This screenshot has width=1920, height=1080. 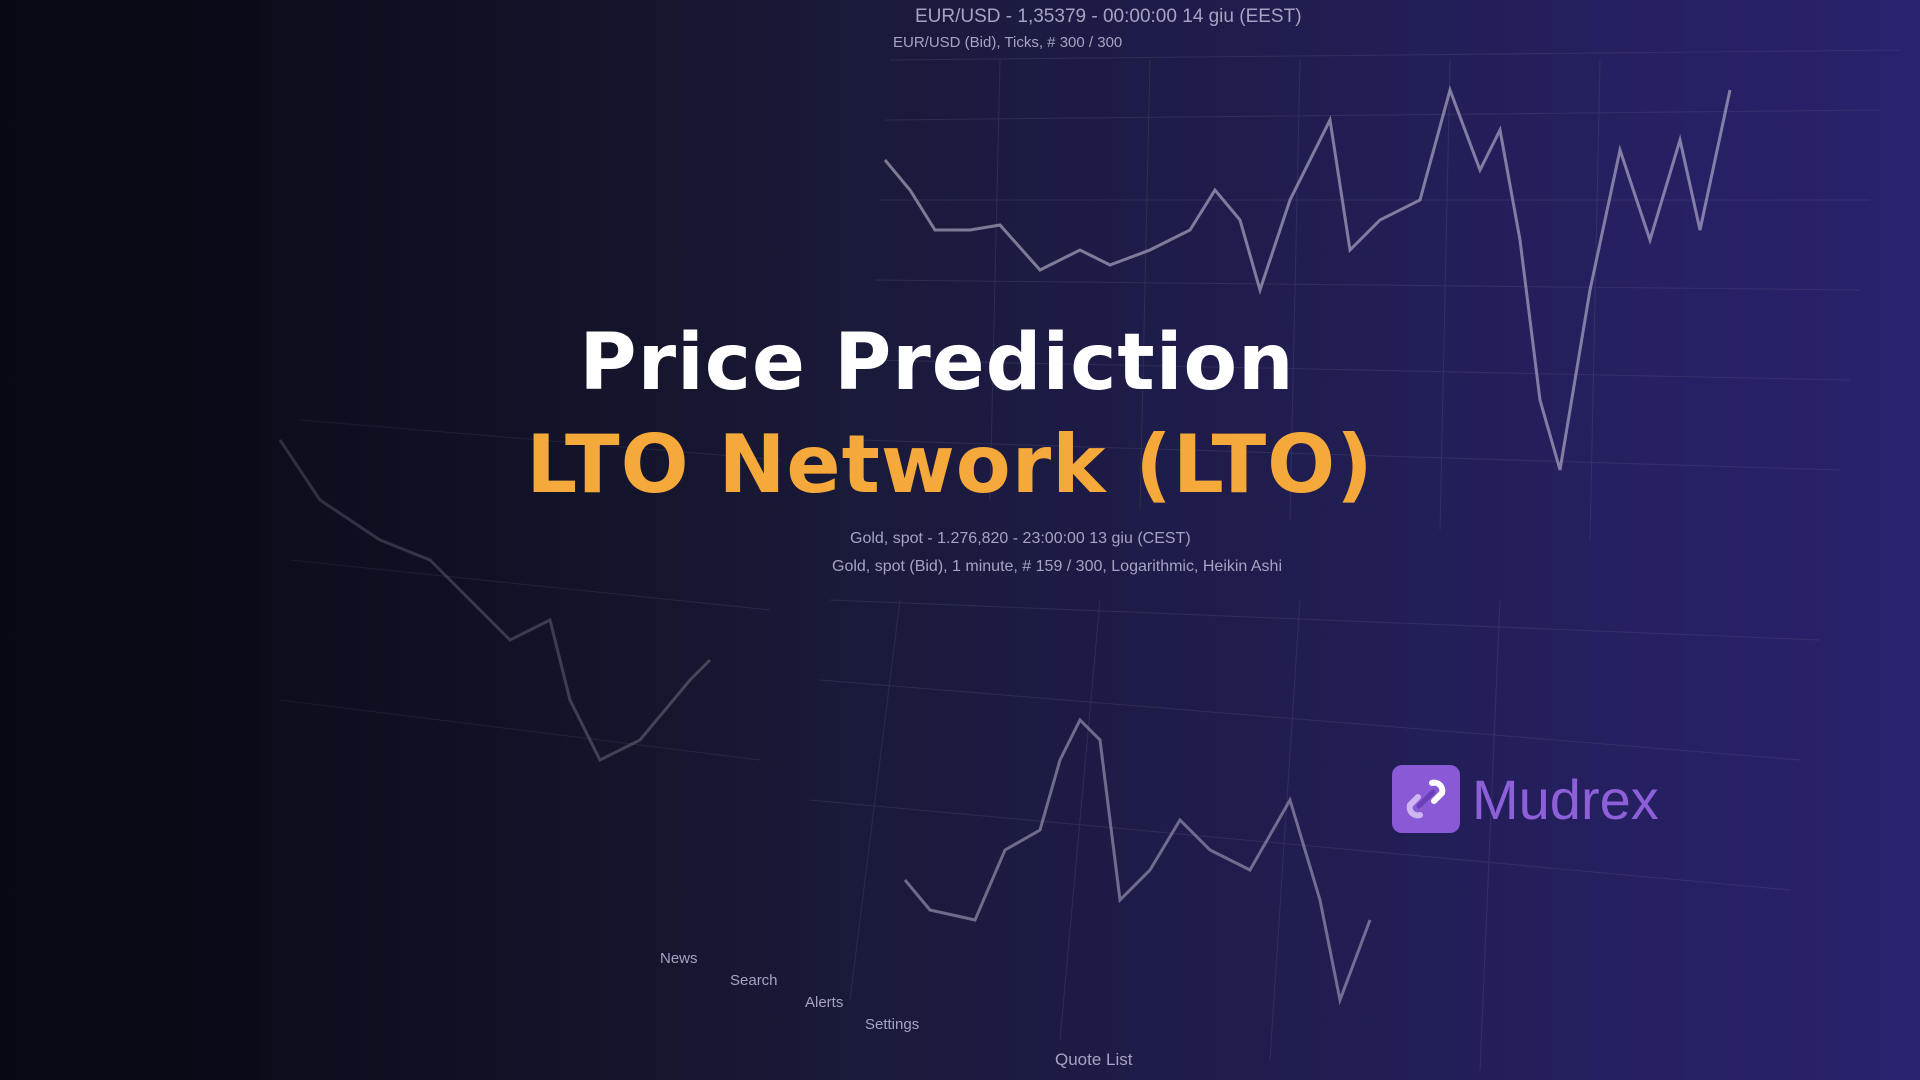 What do you see at coordinates (937, 363) in the screenshot?
I see `banner-title: Price Prediction` at bounding box center [937, 363].